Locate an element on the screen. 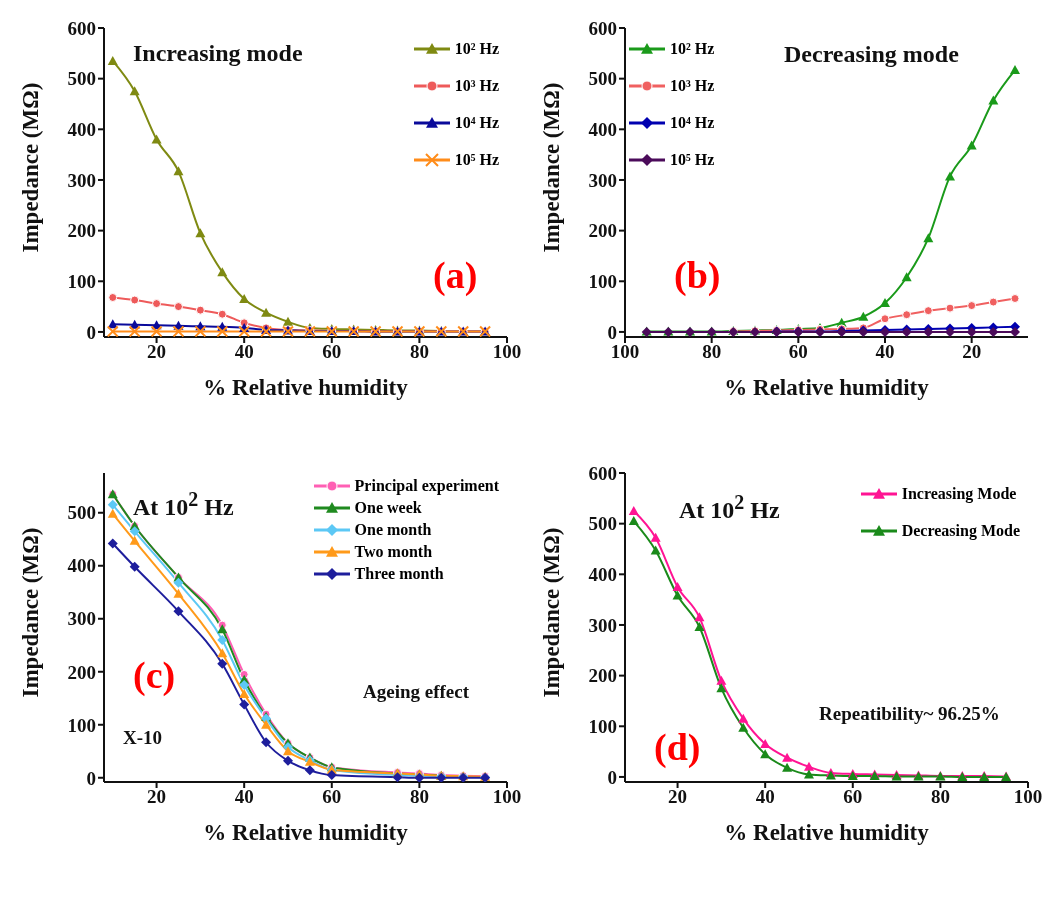 Image resolution: width=1059 pixels, height=906 pixels. annotation: Ageing effect is located at coordinates (416, 692).